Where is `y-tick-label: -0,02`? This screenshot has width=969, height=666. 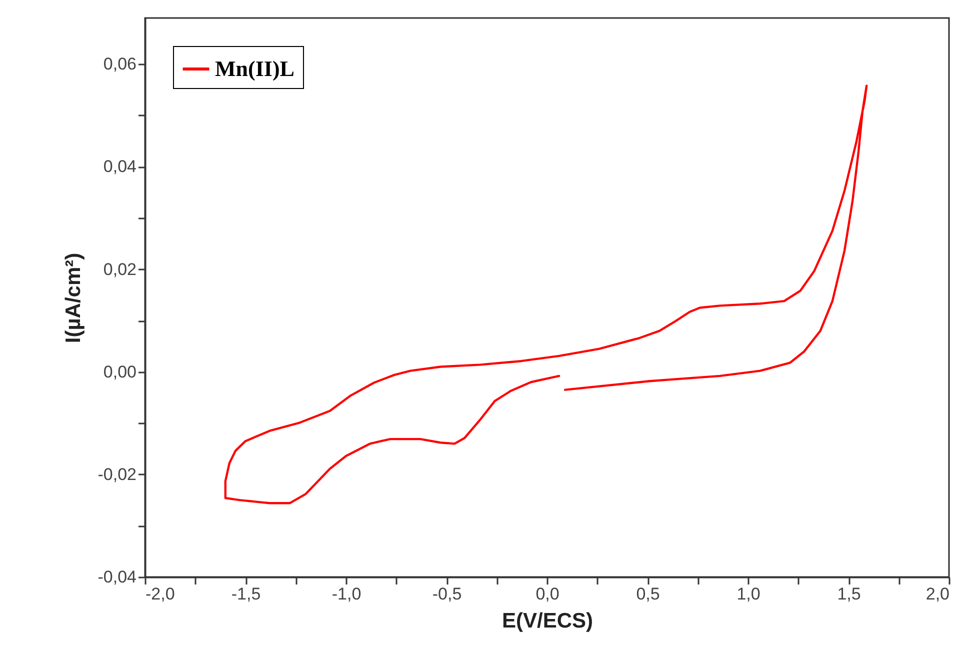 y-tick-label: -0,02 is located at coordinates (117, 474).